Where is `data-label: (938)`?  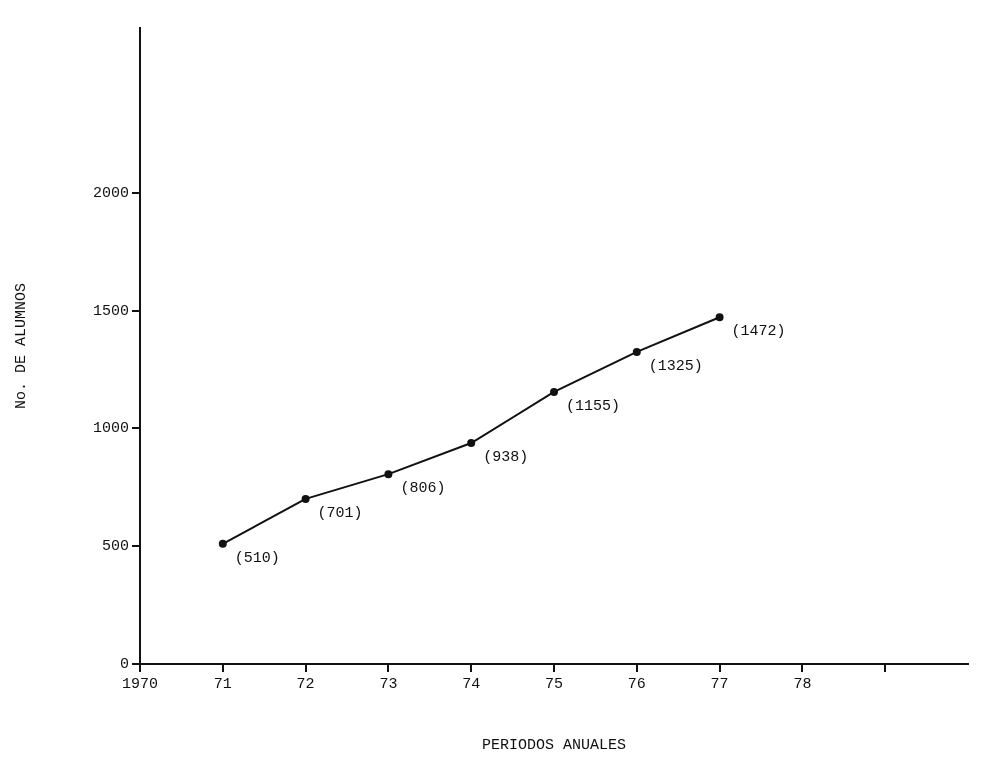
data-label: (938) is located at coordinates (506, 458).